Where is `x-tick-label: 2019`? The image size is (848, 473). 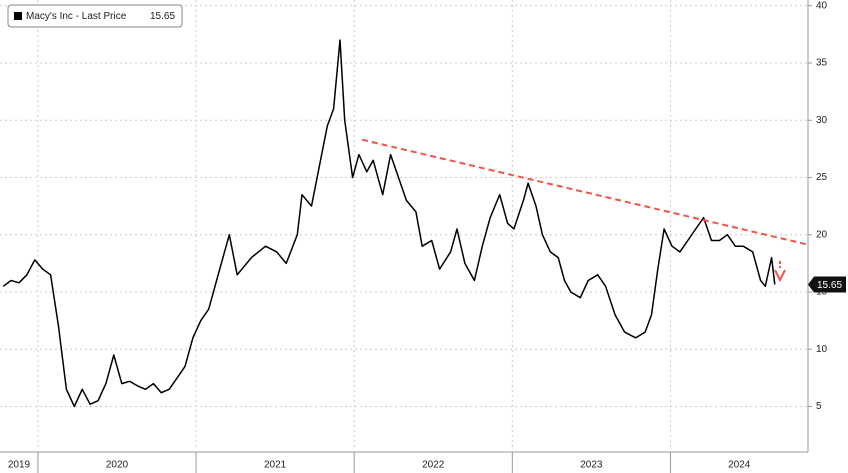
x-tick-label: 2019 is located at coordinates (19, 465).